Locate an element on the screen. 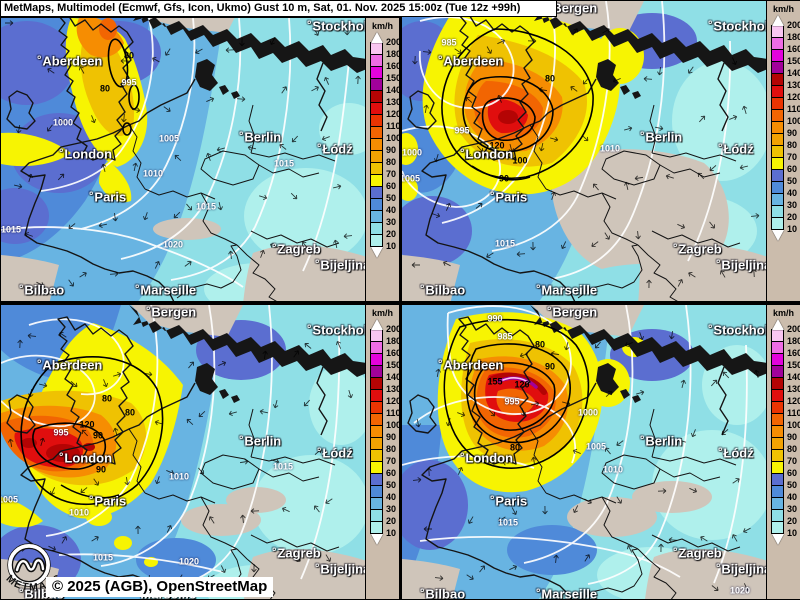  logo-wave-icon is located at coordinates (30, 565).